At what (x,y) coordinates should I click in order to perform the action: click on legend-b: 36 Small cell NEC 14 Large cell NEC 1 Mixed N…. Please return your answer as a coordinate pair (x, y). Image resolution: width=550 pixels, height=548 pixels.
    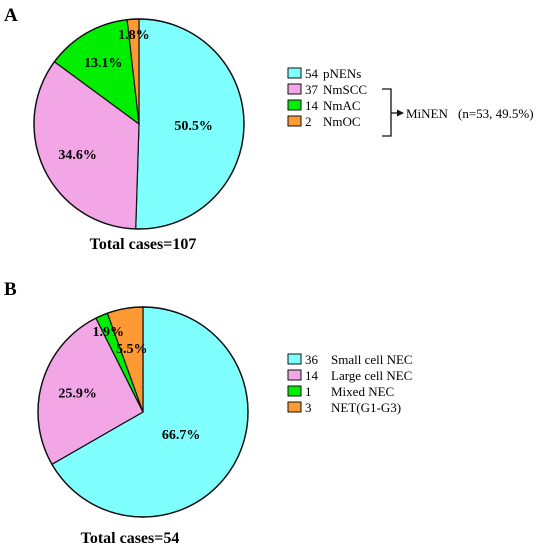
    Looking at the image, I should click on (350, 383).